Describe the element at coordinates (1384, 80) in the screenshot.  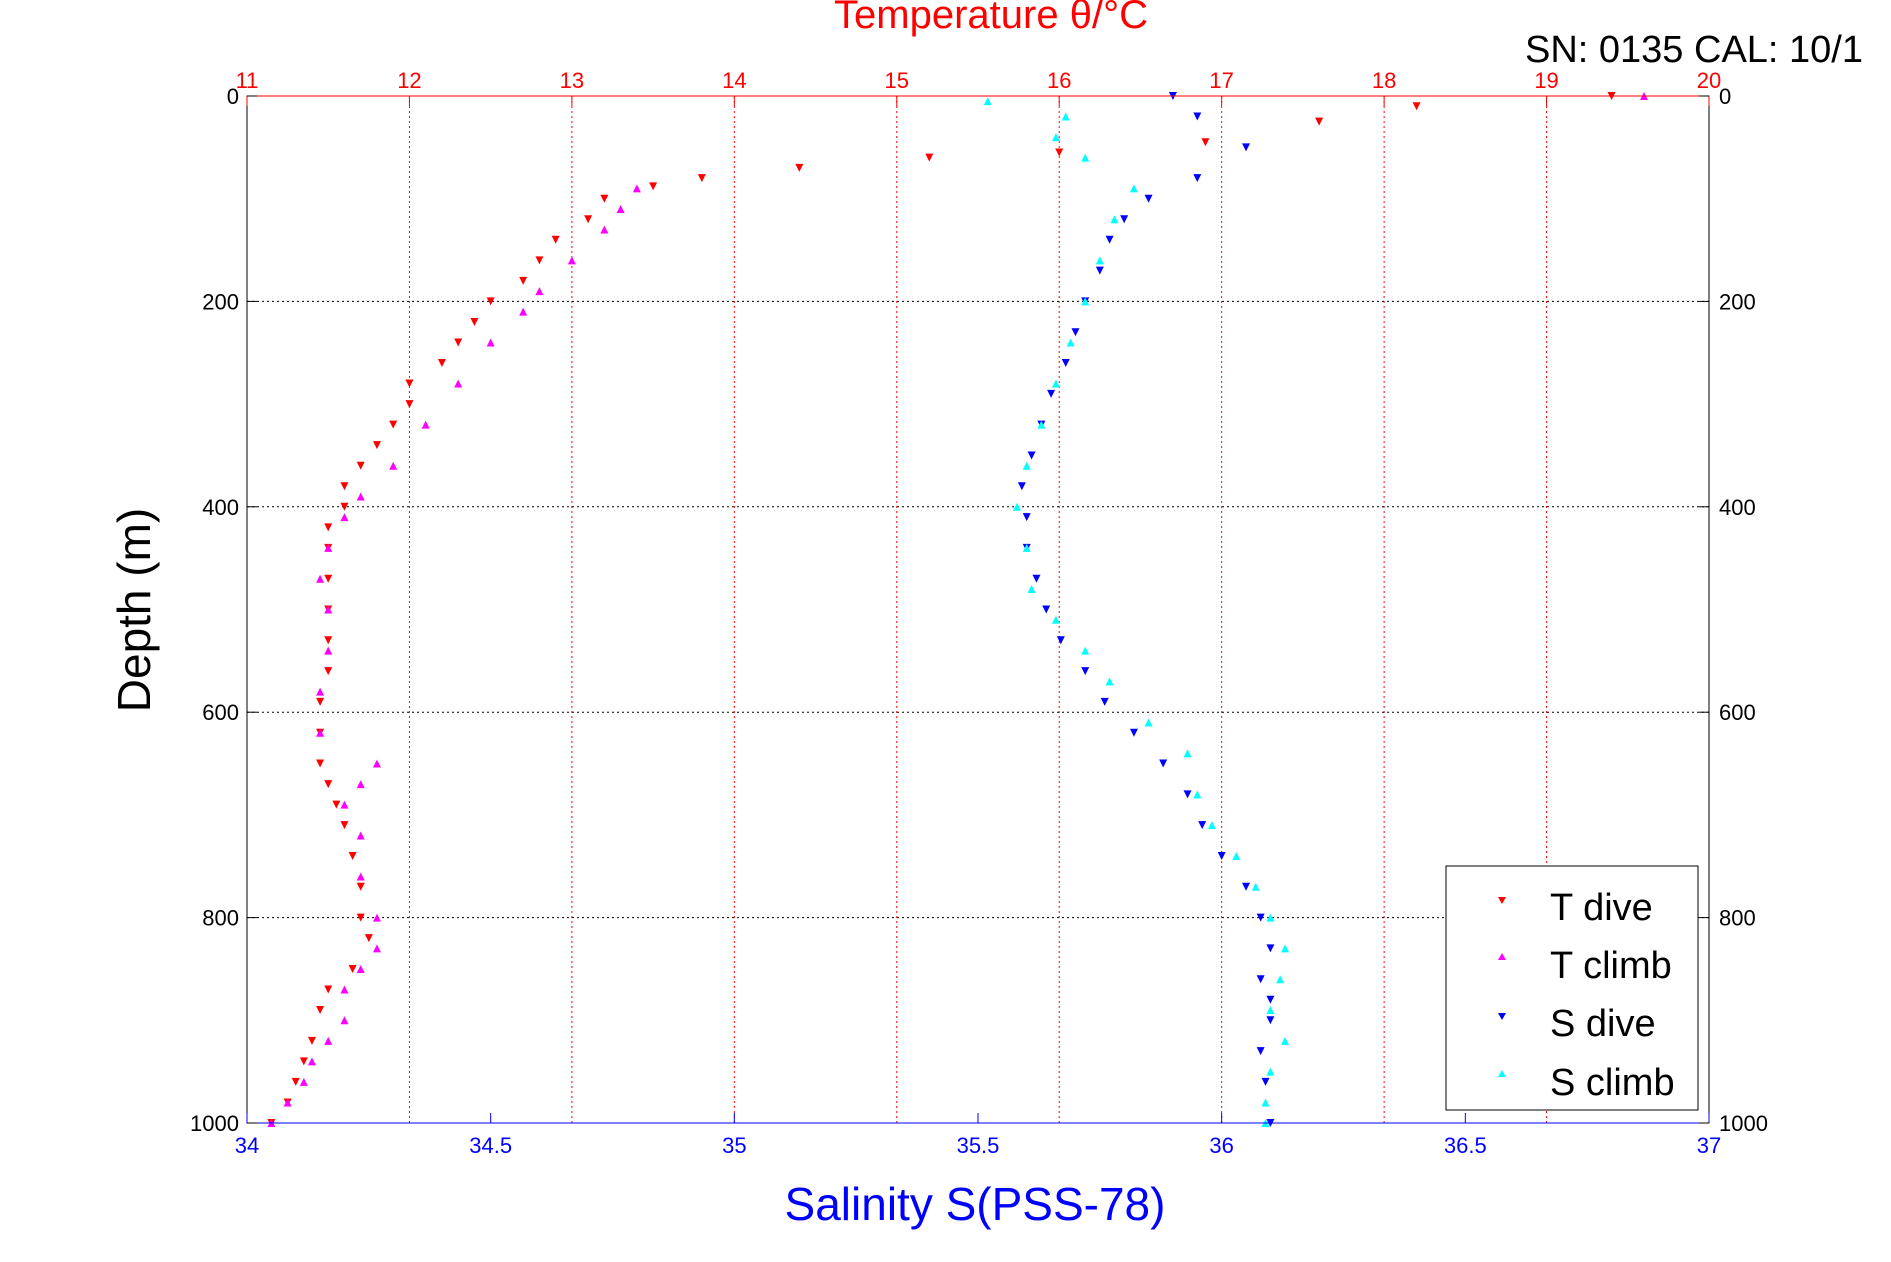
I see `temperature-tick-label: 18` at that location.